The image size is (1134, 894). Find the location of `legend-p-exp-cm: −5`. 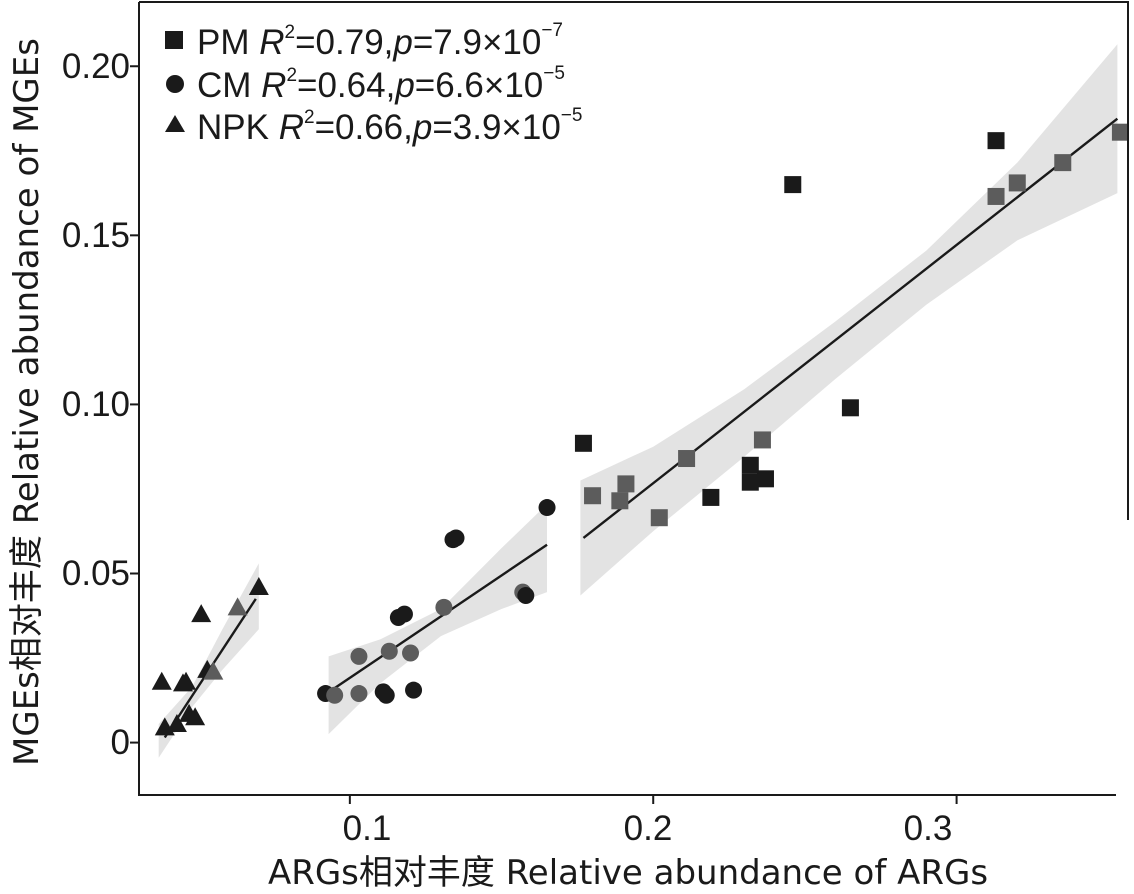

legend-p-exp-cm: −5 is located at coordinates (554, 73).